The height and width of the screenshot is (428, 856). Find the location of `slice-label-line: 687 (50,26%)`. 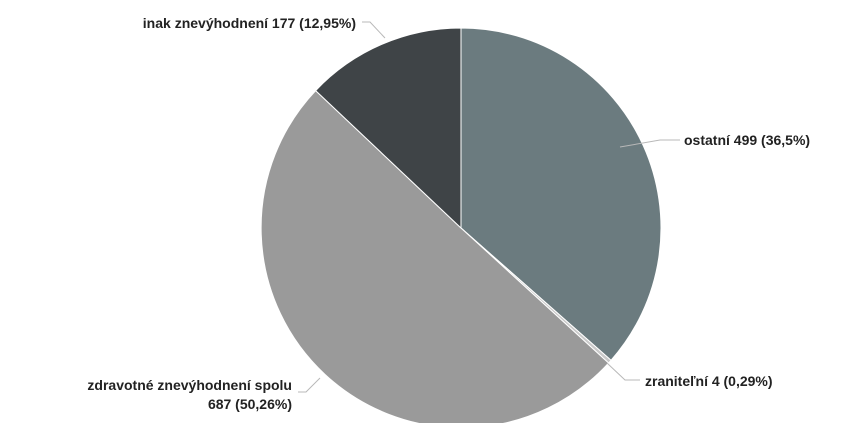

slice-label-line: 687 (50,26%) is located at coordinates (250, 404).